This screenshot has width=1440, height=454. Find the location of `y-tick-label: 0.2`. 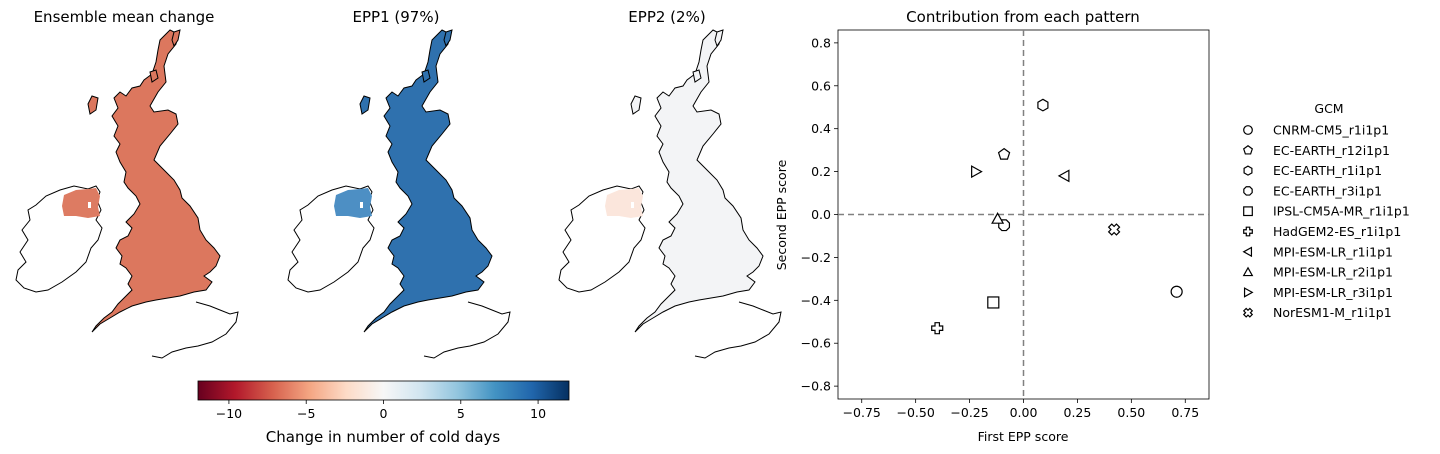

y-tick-label: 0.2 is located at coordinates (821, 171).